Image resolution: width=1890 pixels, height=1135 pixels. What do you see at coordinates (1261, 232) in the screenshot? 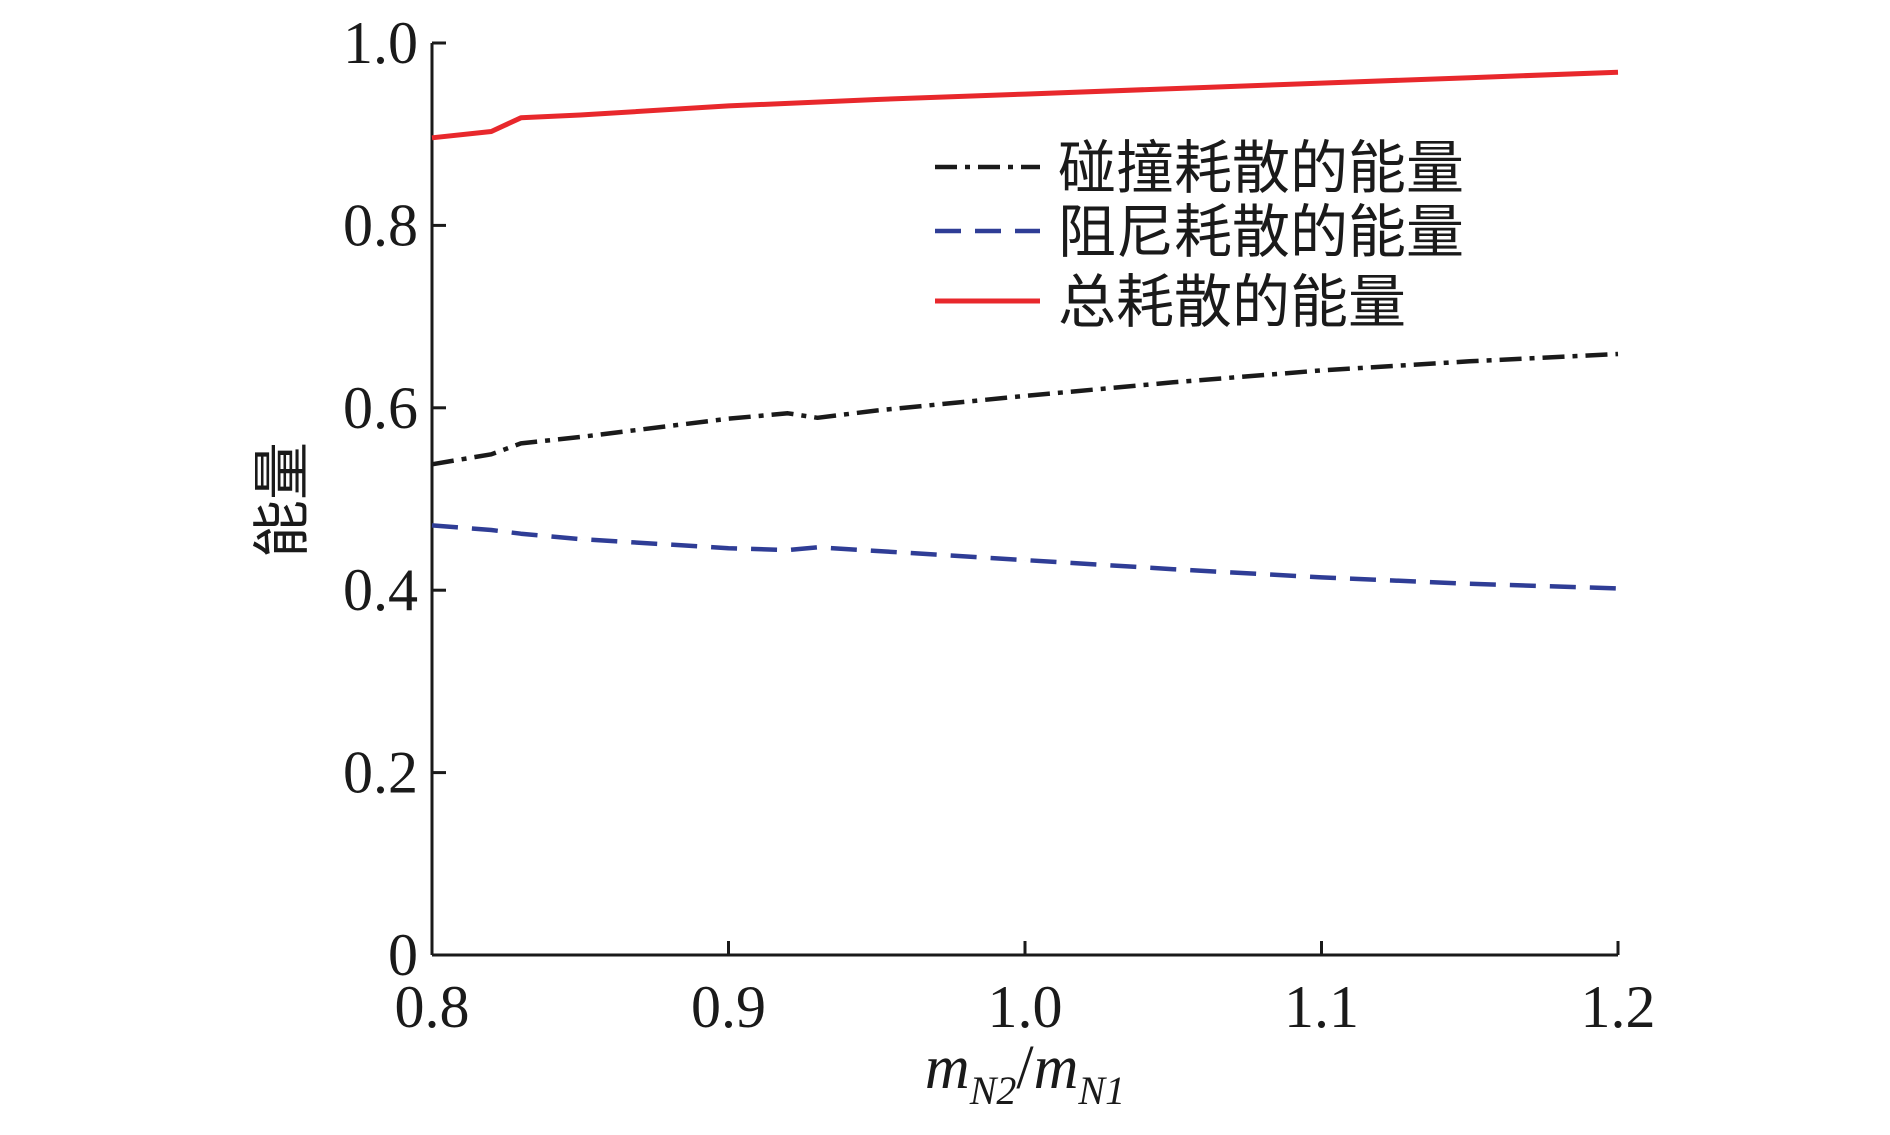
I see `legend-label-2: 阻尼耗散的能量` at bounding box center [1261, 232].